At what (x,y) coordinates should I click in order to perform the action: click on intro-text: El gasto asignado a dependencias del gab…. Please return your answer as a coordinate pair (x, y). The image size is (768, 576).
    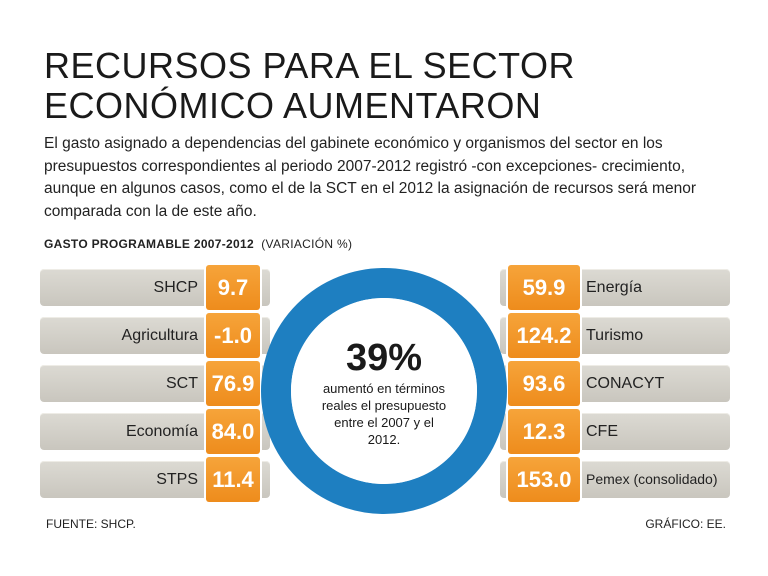
    Looking at the image, I should click on (370, 177).